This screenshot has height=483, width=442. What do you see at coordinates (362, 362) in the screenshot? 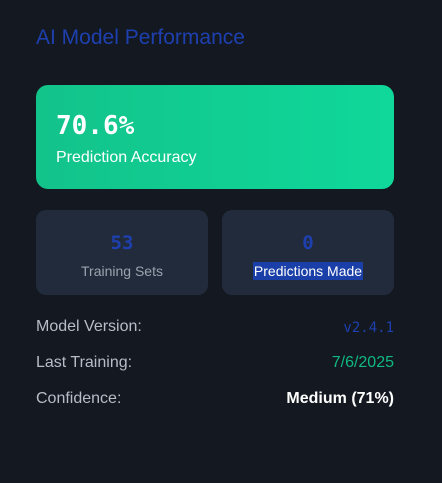
I see `last-training-value: 7/6/2025` at bounding box center [362, 362].